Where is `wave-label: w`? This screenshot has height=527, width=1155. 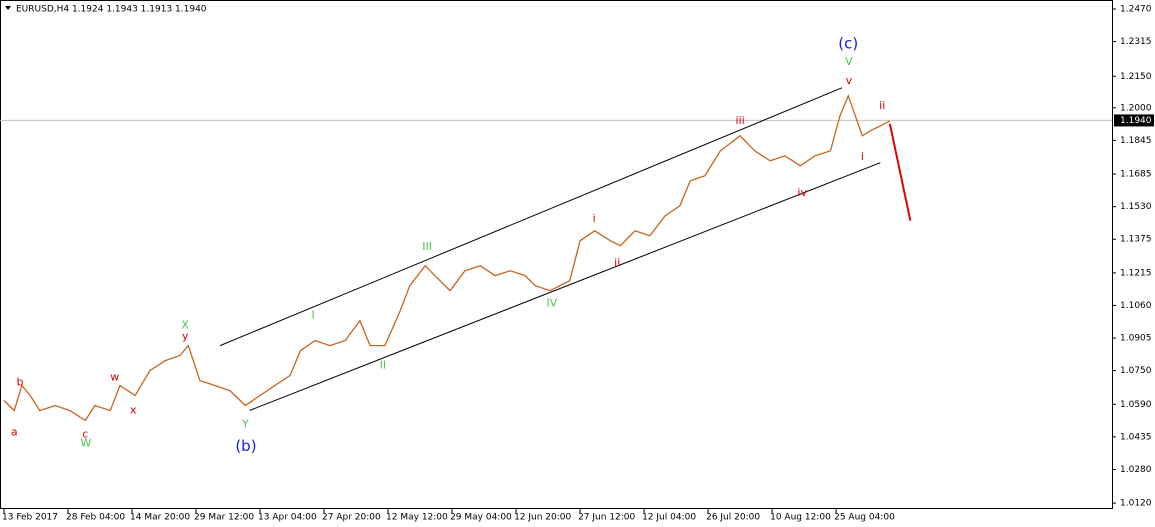 wave-label: w is located at coordinates (114, 377).